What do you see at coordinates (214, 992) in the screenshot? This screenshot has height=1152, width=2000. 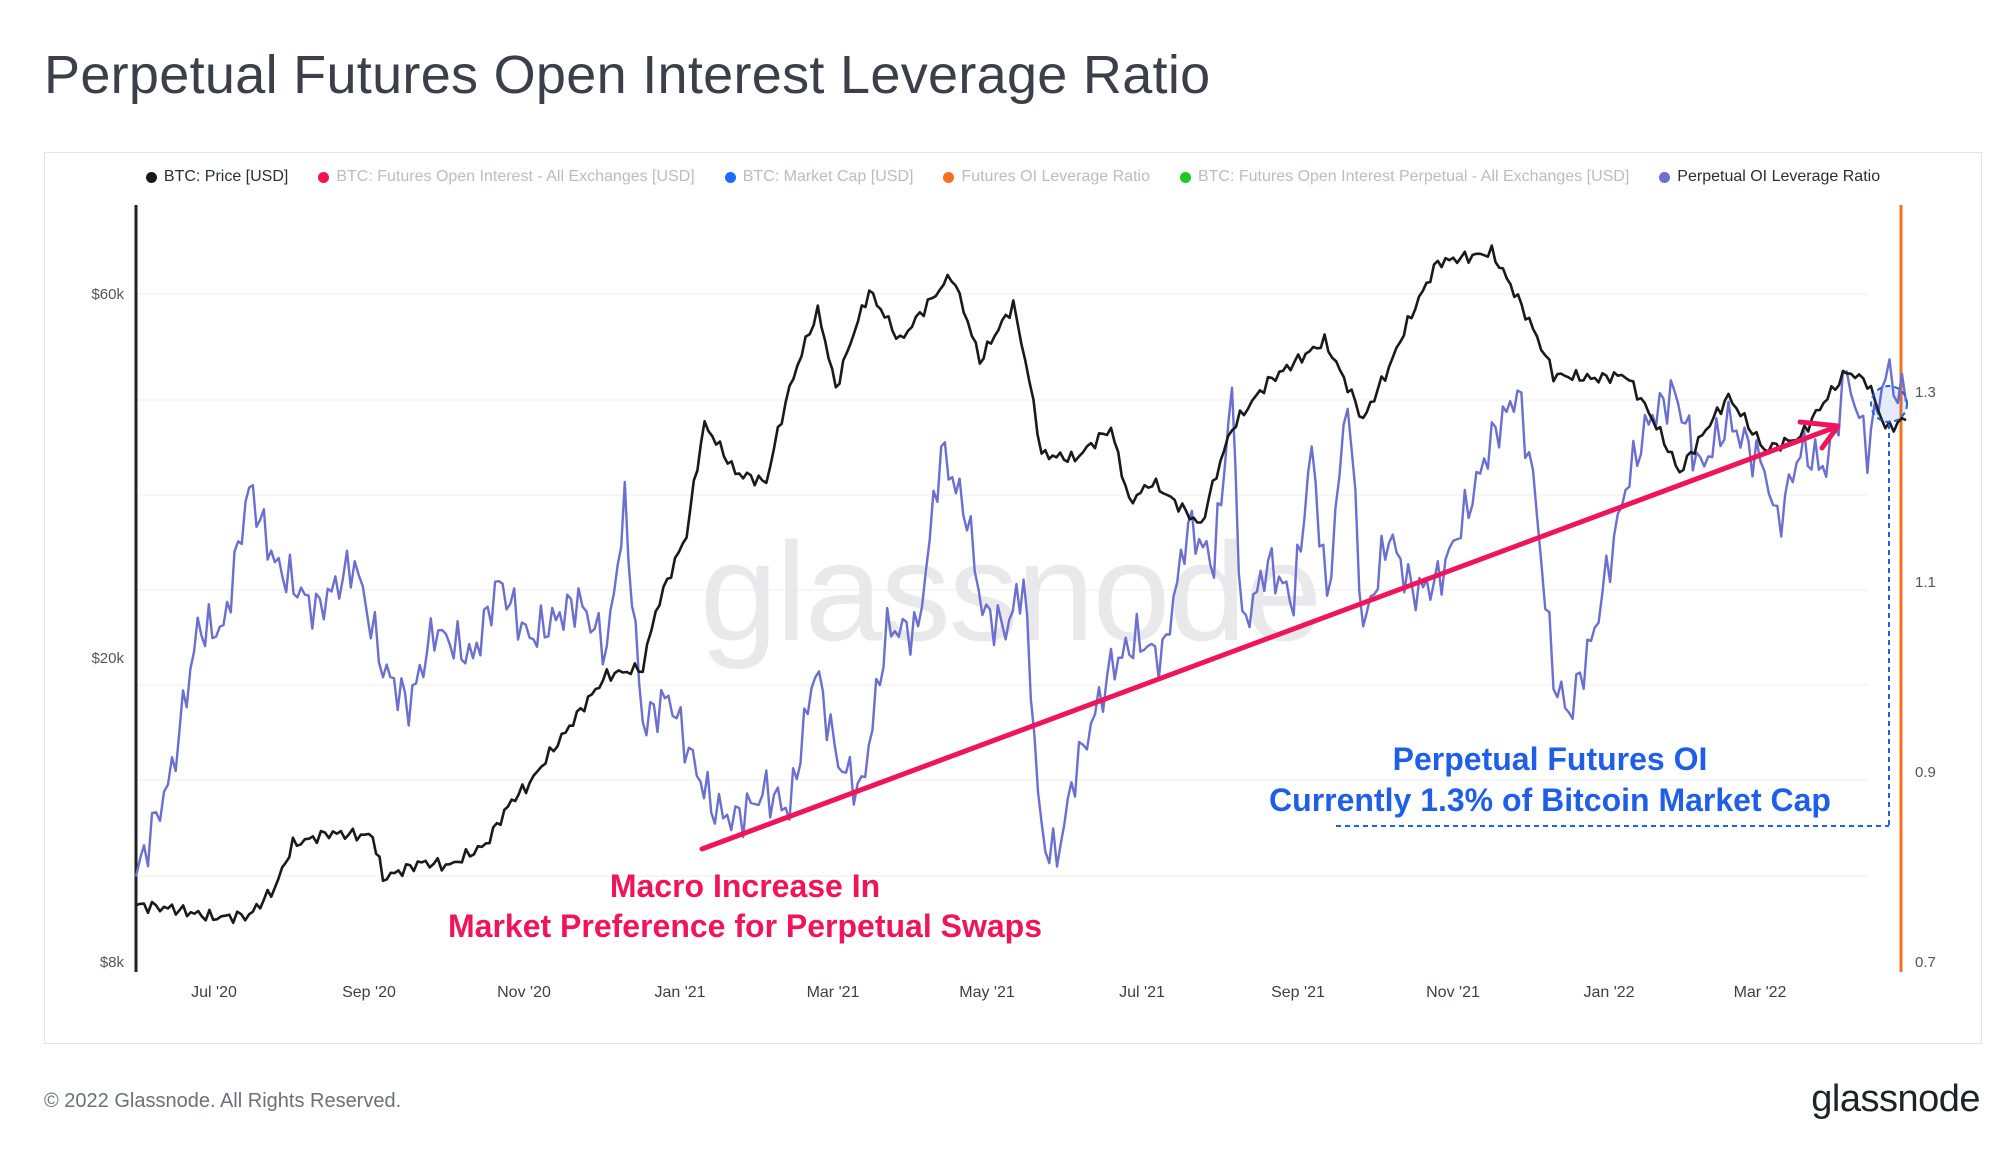 I see `x-tick-label: Jul '20` at bounding box center [214, 992].